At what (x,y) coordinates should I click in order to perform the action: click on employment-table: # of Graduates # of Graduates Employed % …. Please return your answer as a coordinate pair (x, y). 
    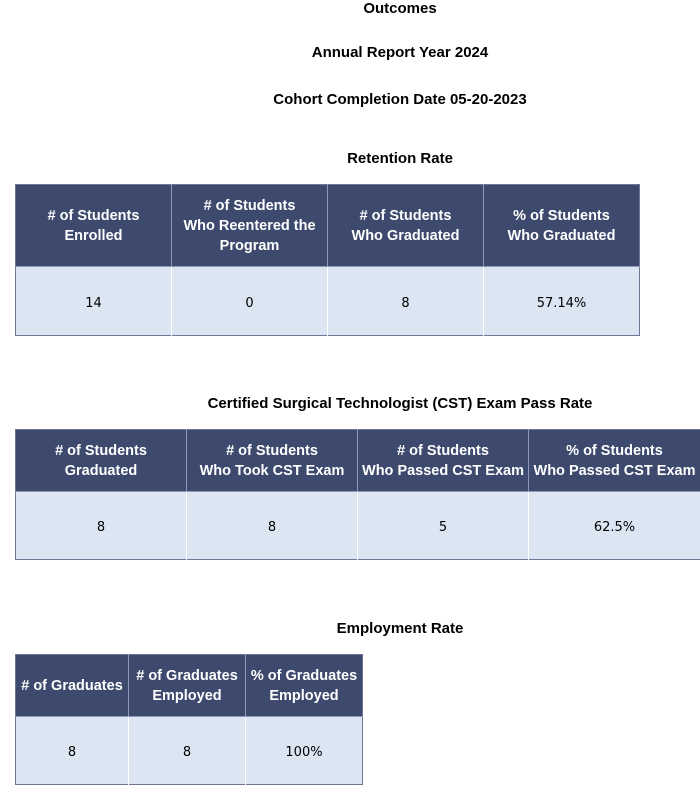
    Looking at the image, I should click on (189, 719).